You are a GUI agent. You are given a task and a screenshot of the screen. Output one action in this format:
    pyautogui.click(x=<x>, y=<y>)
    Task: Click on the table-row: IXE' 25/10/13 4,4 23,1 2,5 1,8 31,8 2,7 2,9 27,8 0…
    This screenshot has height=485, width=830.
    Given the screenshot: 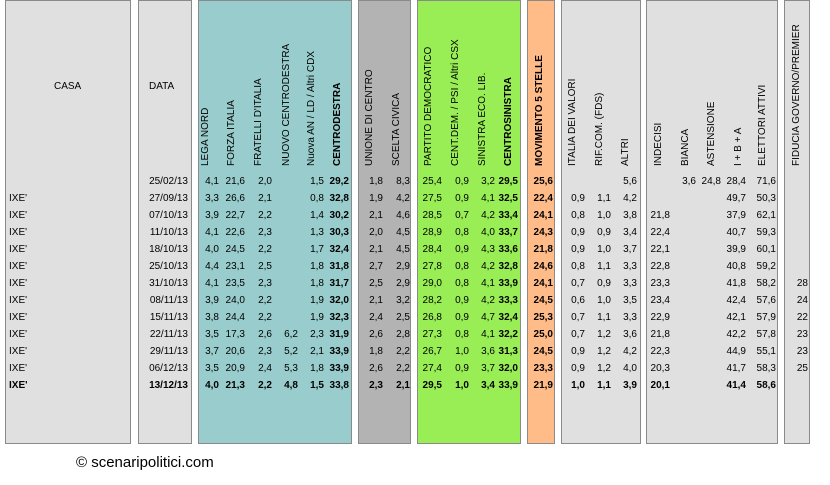 What is the action you would take?
    pyautogui.click(x=415, y=266)
    